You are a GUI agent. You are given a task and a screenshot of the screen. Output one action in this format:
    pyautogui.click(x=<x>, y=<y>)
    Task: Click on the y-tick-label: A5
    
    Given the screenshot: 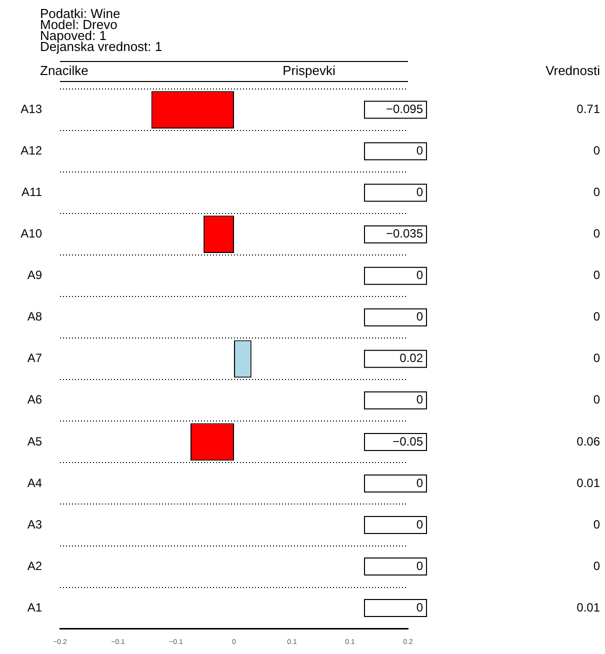 What is the action you would take?
    pyautogui.click(x=34, y=441)
    